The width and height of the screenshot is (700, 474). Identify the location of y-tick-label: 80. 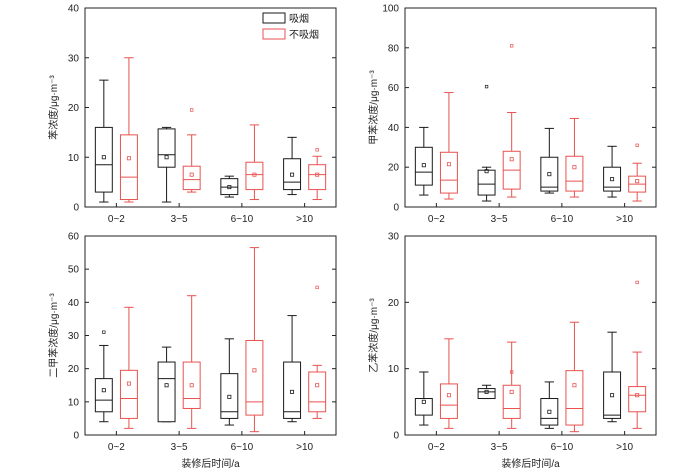
(394, 48).